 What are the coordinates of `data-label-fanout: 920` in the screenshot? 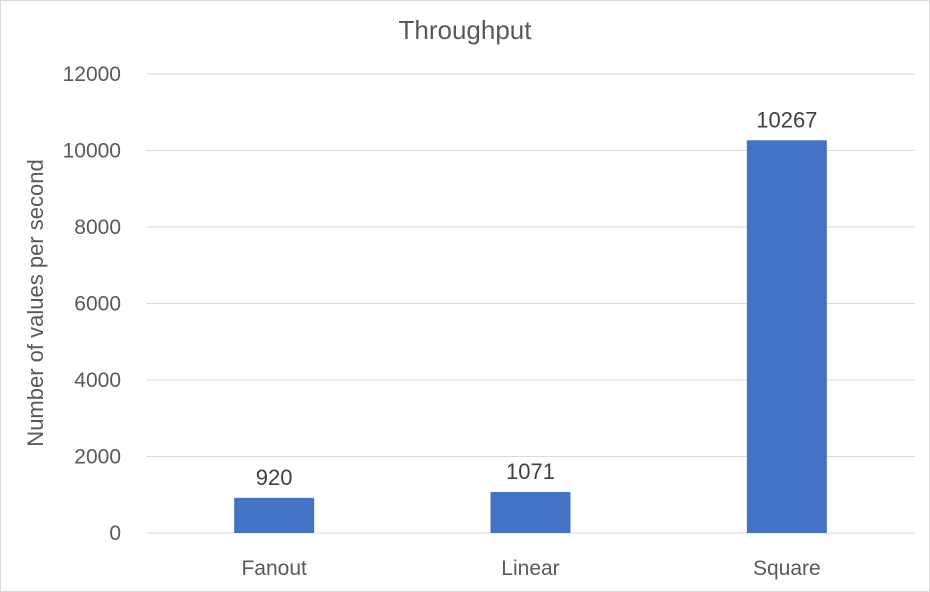 It's located at (274, 477).